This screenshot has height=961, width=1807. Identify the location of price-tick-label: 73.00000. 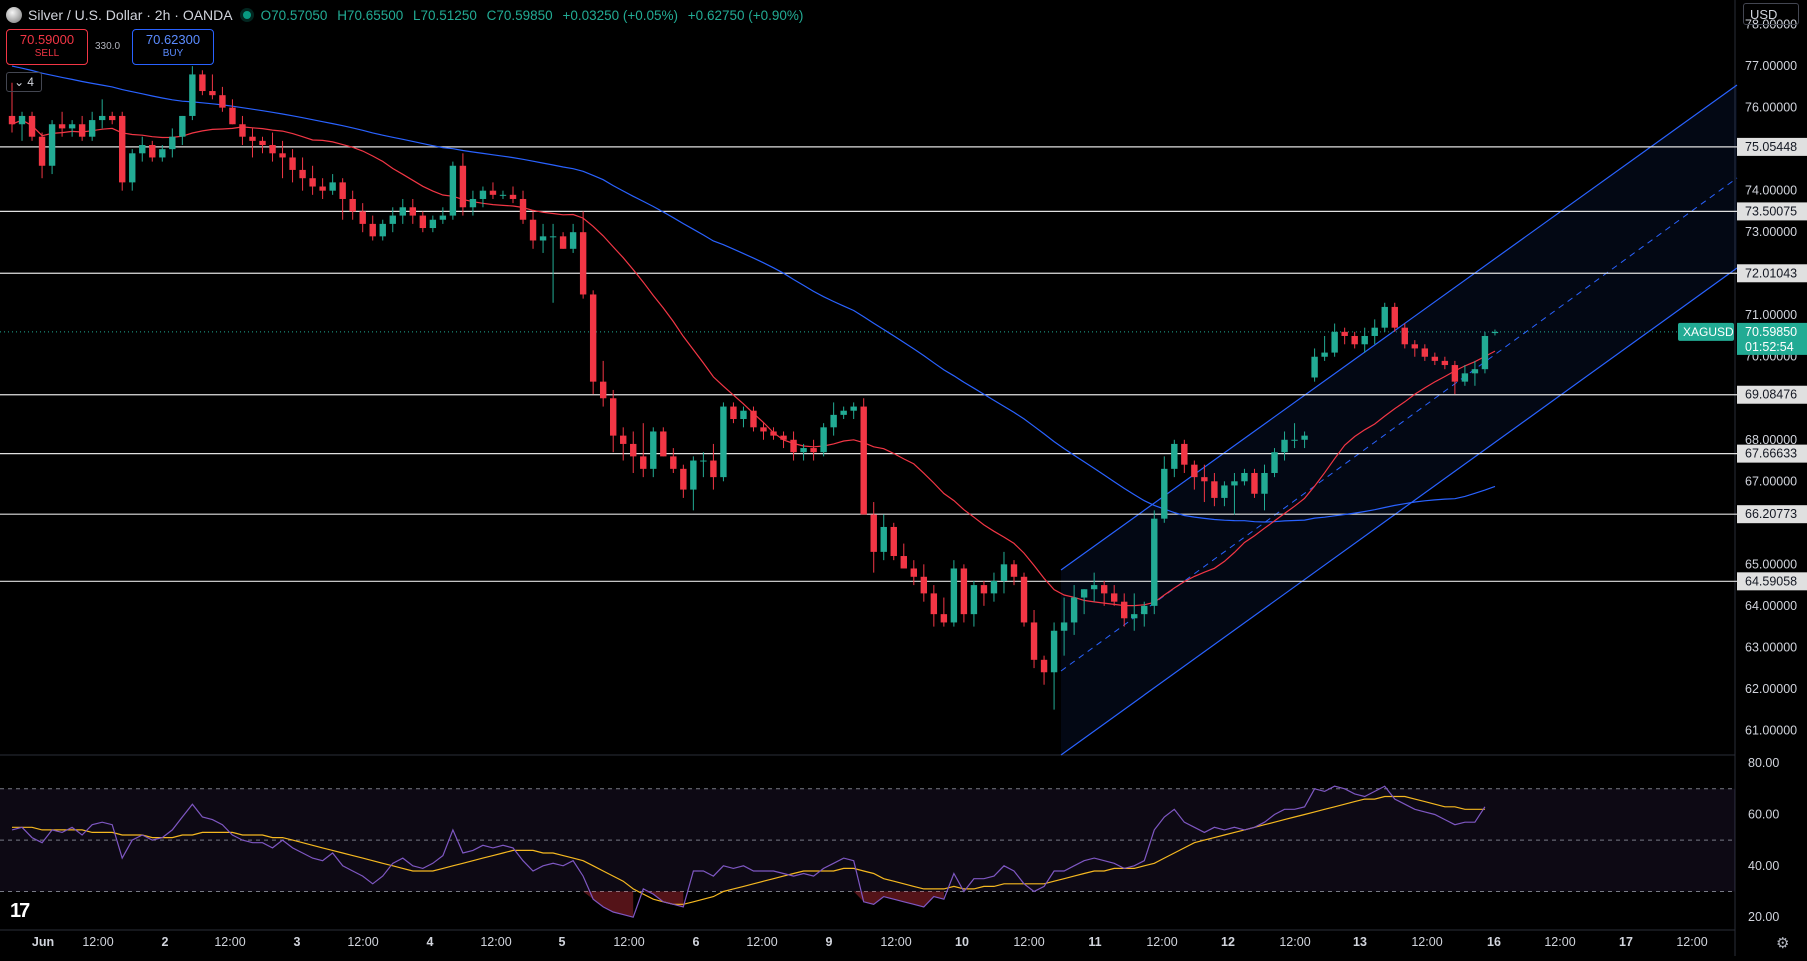
(1771, 232).